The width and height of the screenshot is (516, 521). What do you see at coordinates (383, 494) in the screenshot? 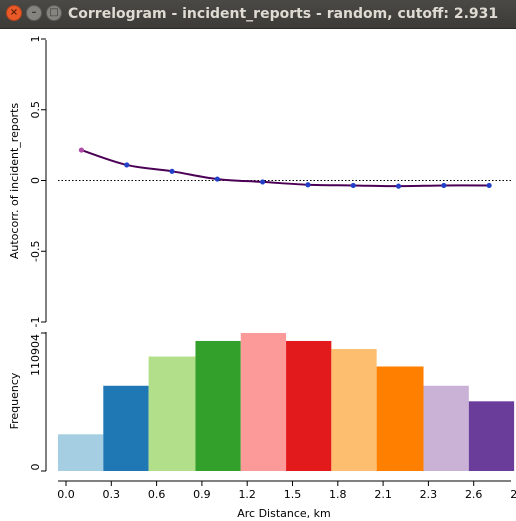
I see `x-tick-label: 2.1` at bounding box center [383, 494].